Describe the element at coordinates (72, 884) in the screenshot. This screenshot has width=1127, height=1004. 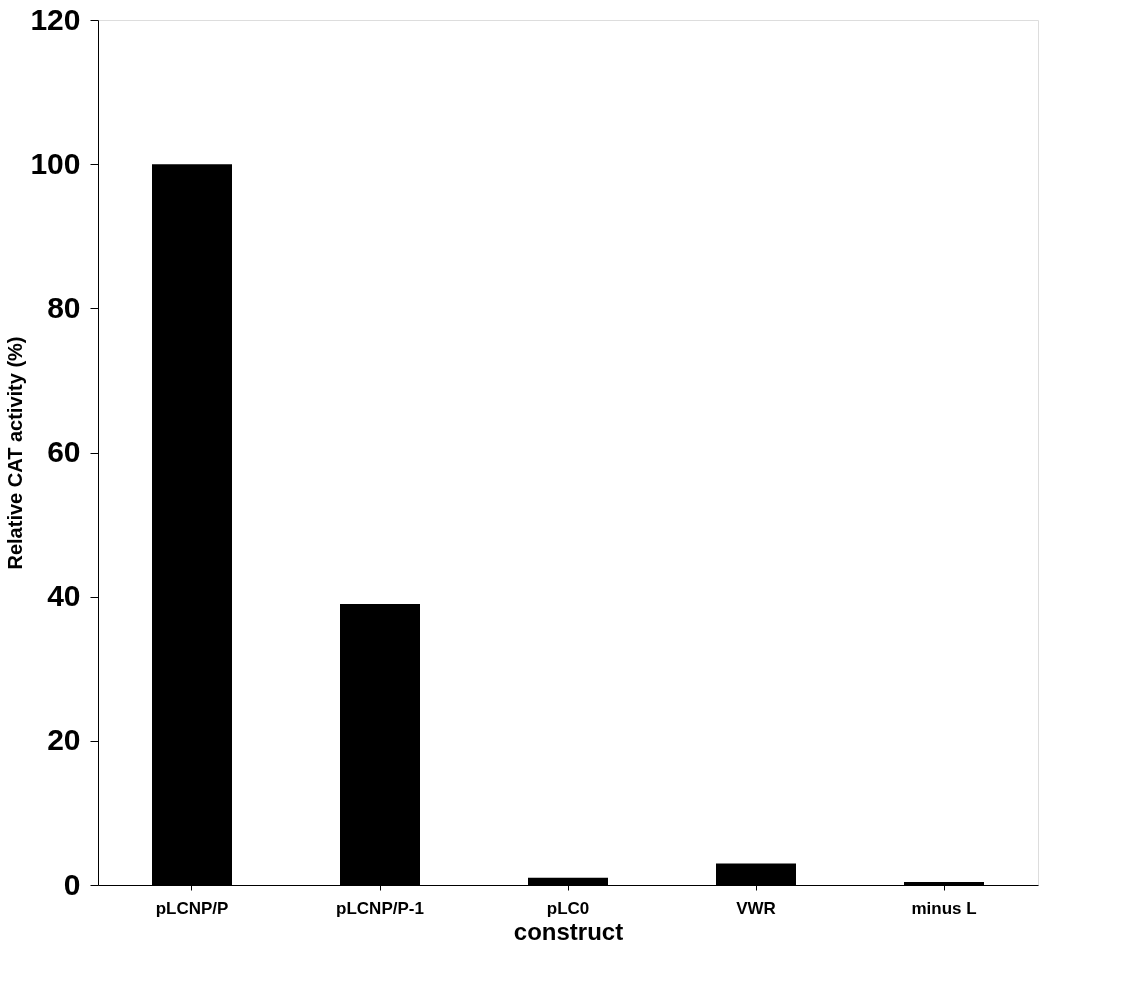
I see `y-tick-label: 0` at that location.